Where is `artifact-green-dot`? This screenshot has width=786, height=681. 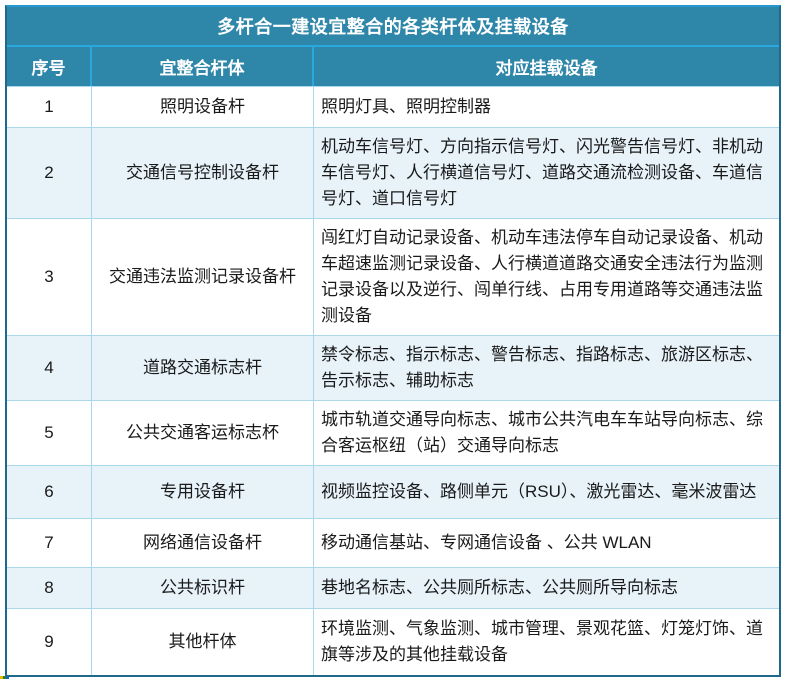
artifact-green-dot is located at coordinates (4, 677).